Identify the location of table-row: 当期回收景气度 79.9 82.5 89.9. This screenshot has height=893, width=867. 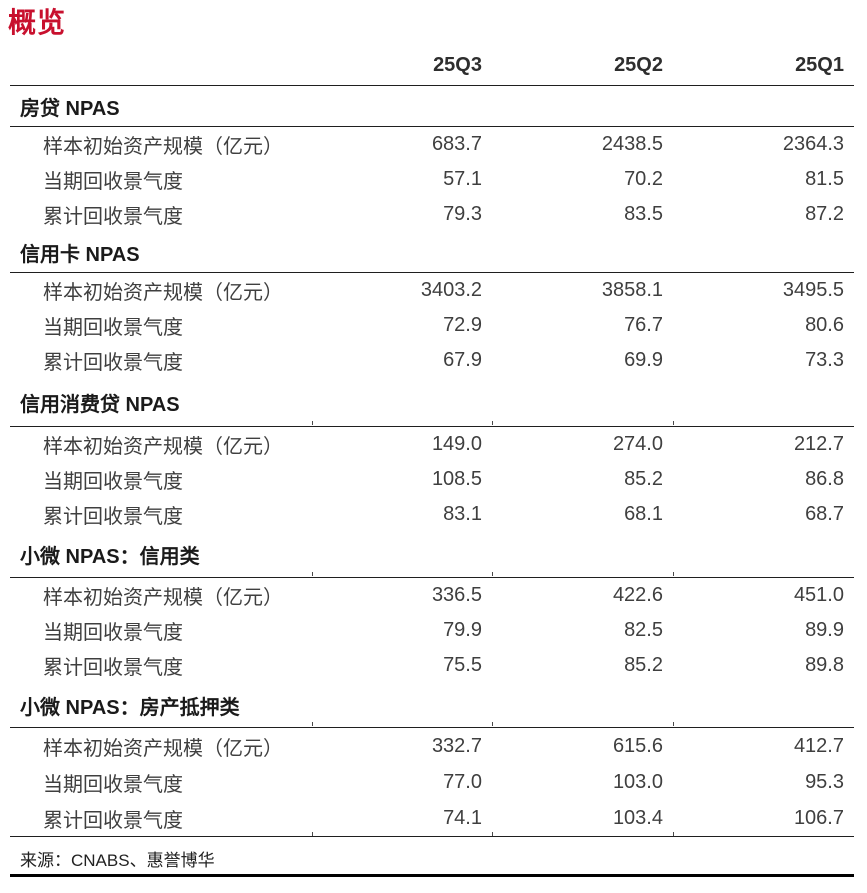
(432, 630).